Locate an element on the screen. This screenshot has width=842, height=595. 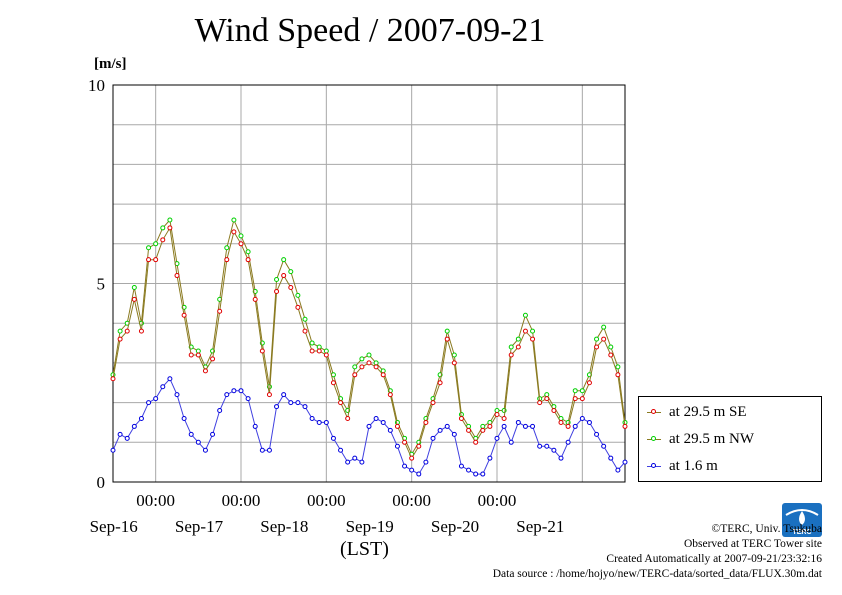
x-tick-date: Sep-18 is located at coordinates (284, 526).